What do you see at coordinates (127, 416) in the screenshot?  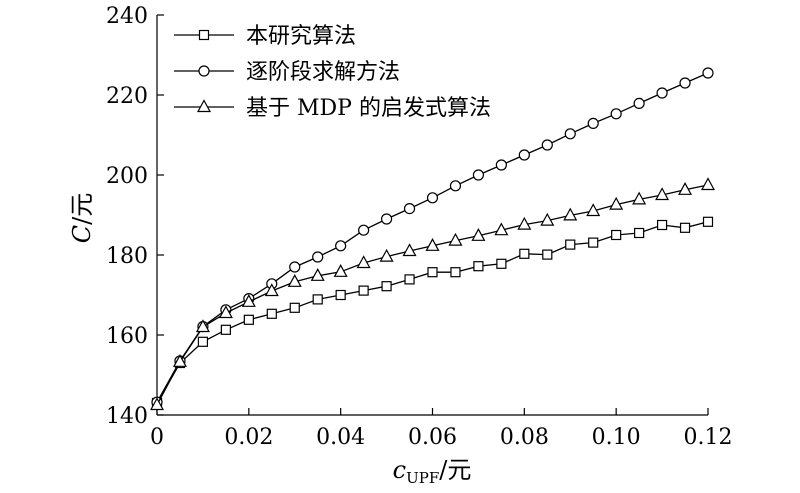 I see `y-tick-label: 140` at bounding box center [127, 416].